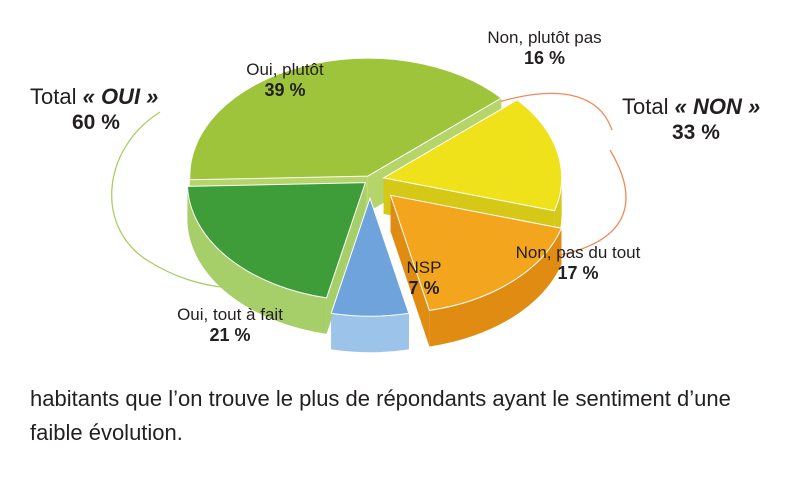  What do you see at coordinates (285, 69) in the screenshot?
I see `slice-label: Oui, plutôt` at bounding box center [285, 69].